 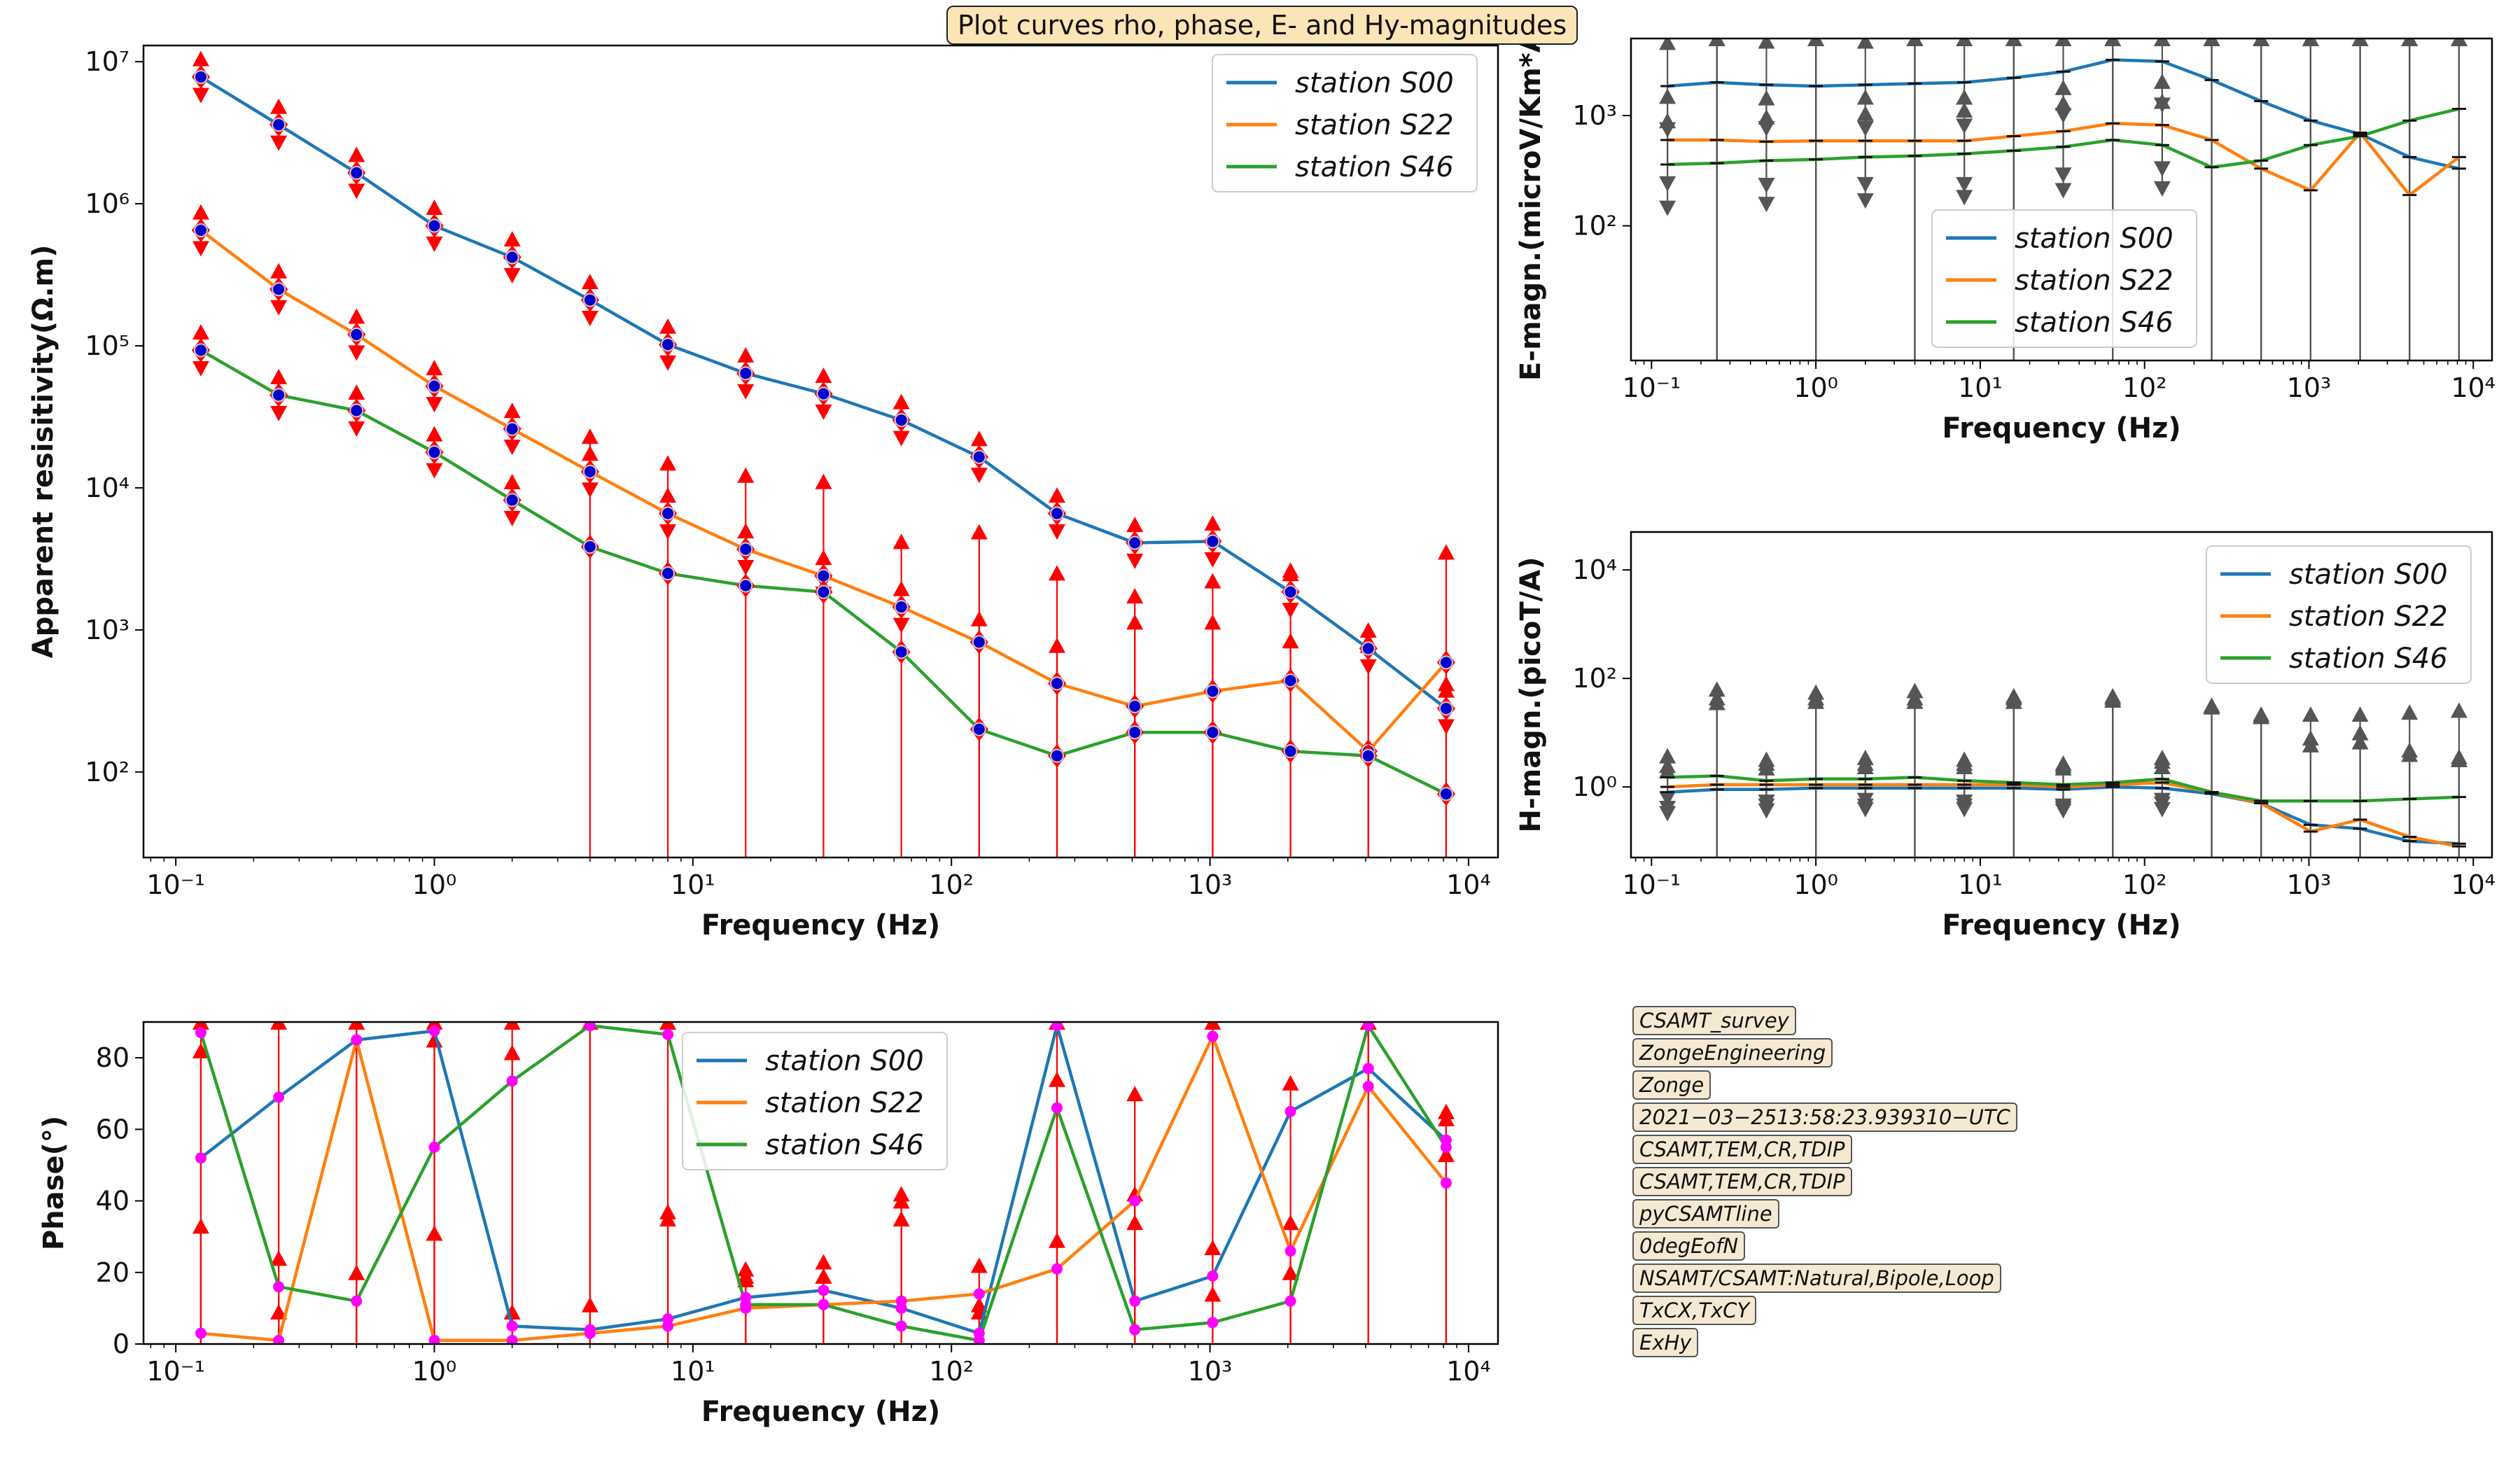 What do you see at coordinates (2368, 617) in the screenshot?
I see `legend-label-s22: station S22` at bounding box center [2368, 617].